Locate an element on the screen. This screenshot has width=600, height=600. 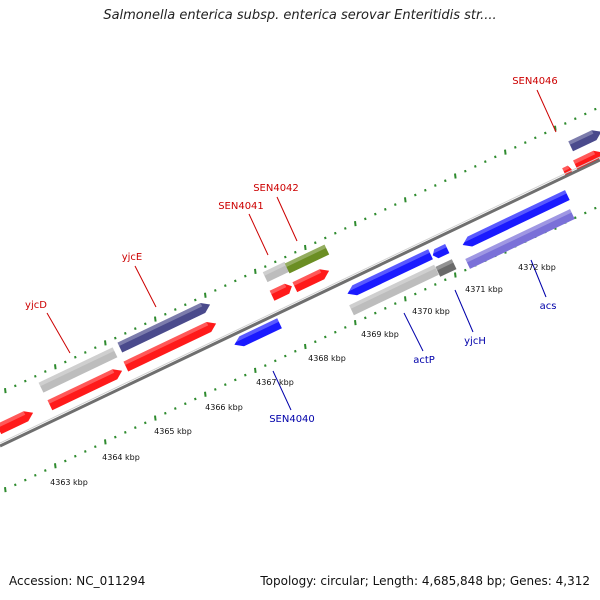
scale-tick-label: 4367 kbp is located at coordinates (275, 382).